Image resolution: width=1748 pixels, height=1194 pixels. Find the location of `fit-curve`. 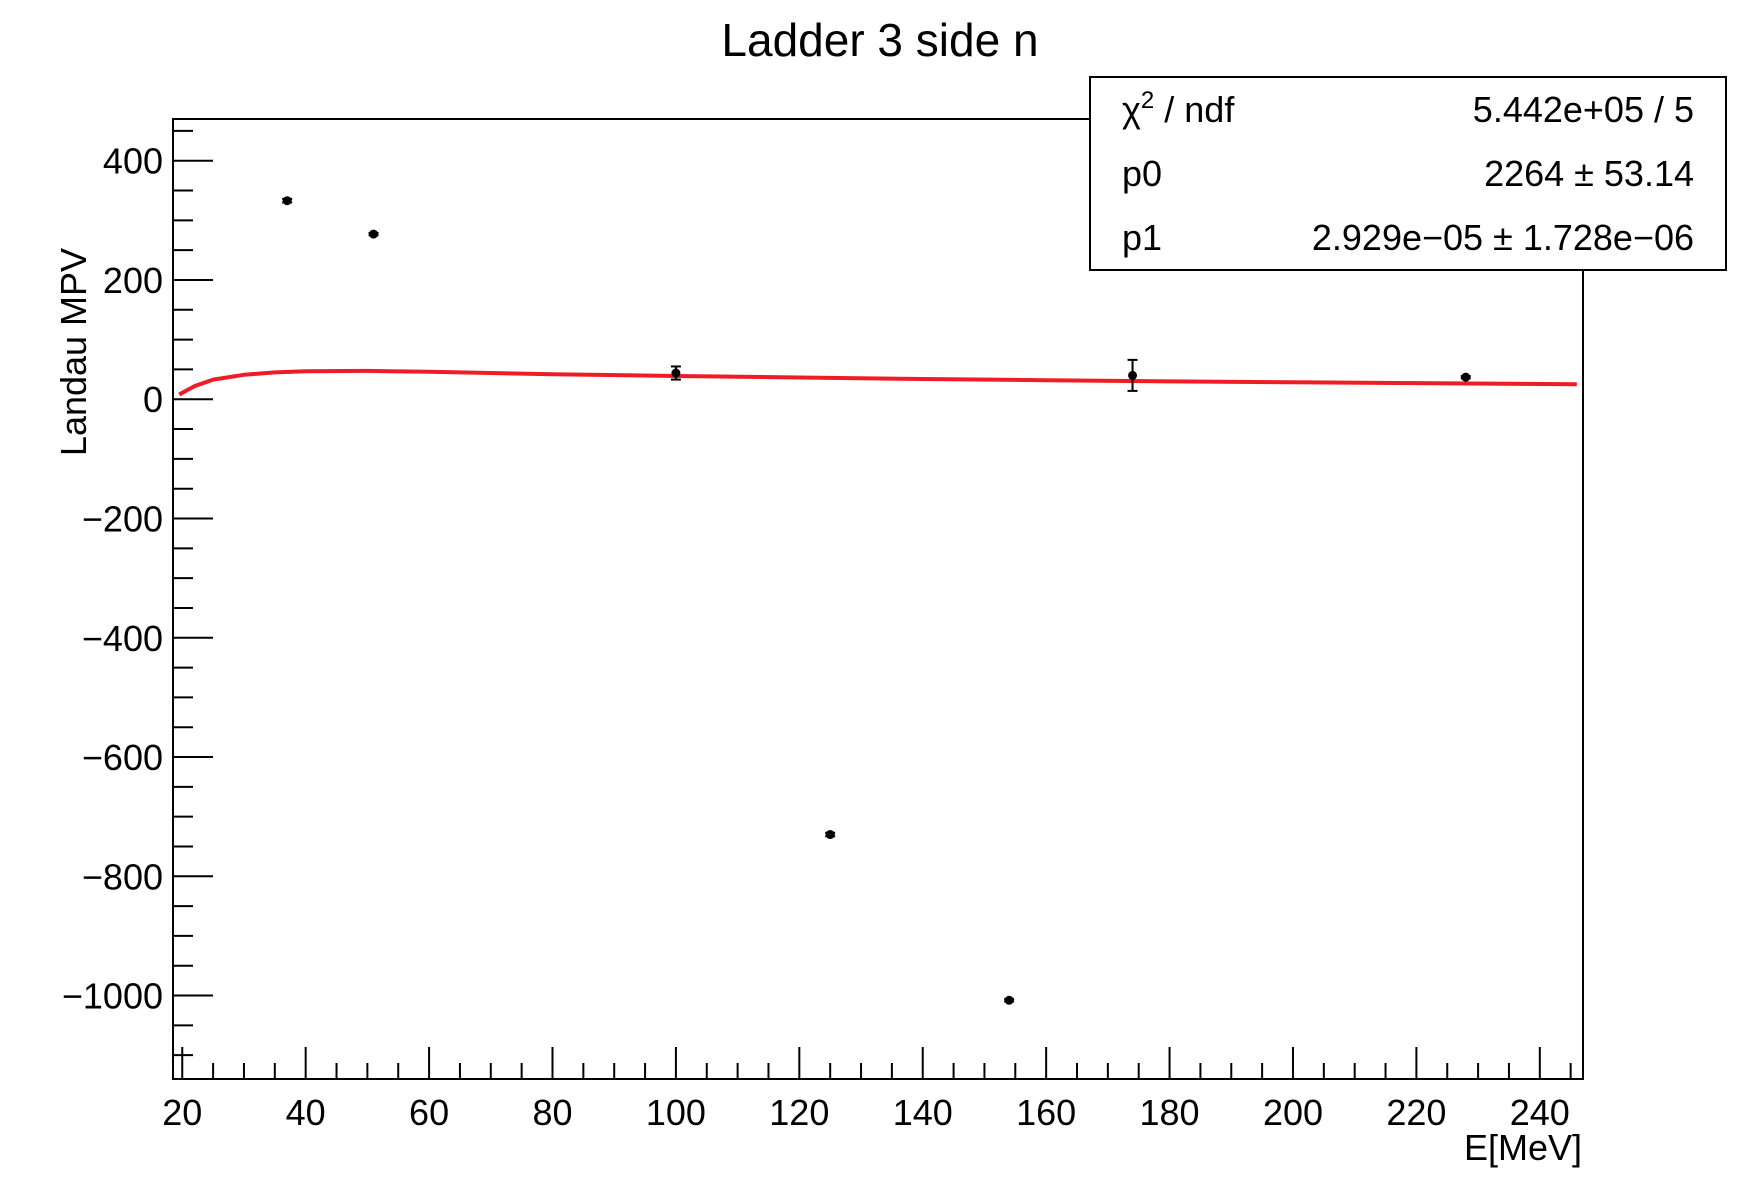

fit-curve is located at coordinates (877, 382).